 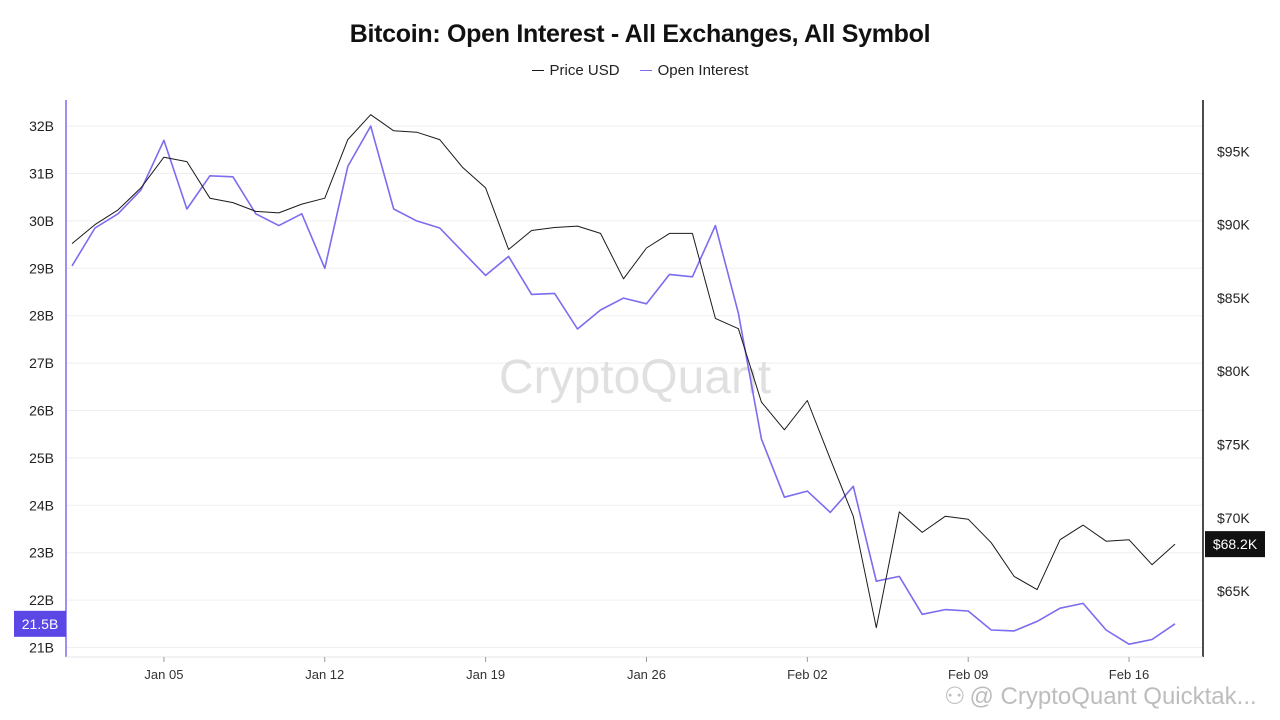 What do you see at coordinates (163, 674) in the screenshot?
I see `x-tick-label-0: Jan 05` at bounding box center [163, 674].